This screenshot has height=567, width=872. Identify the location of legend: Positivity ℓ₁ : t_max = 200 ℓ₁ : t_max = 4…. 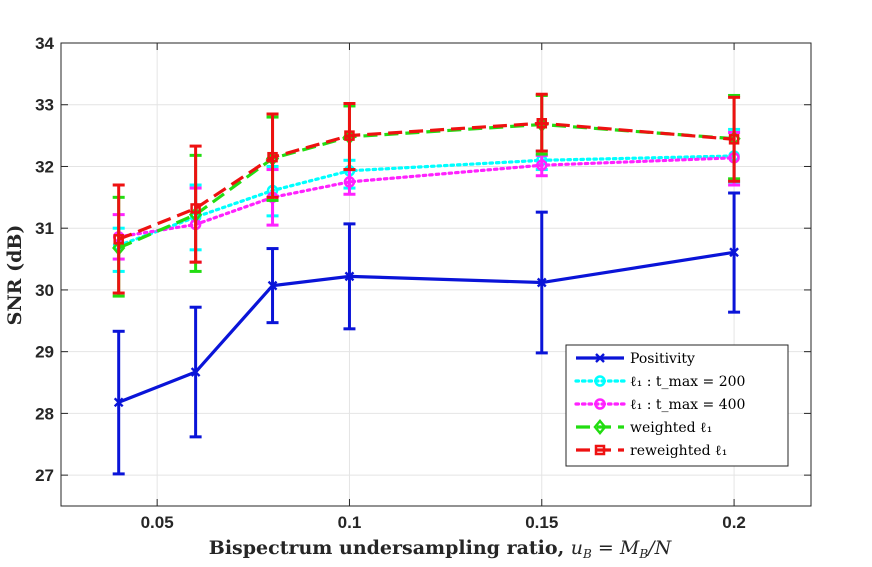
(677, 405).